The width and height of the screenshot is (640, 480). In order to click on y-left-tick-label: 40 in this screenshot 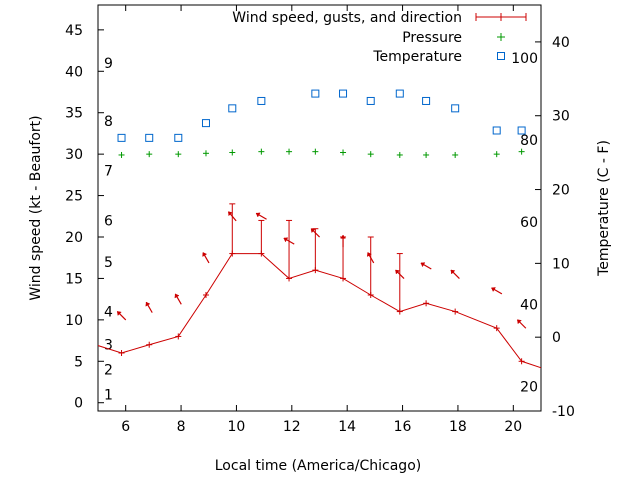, I will do `click(74, 72)`.